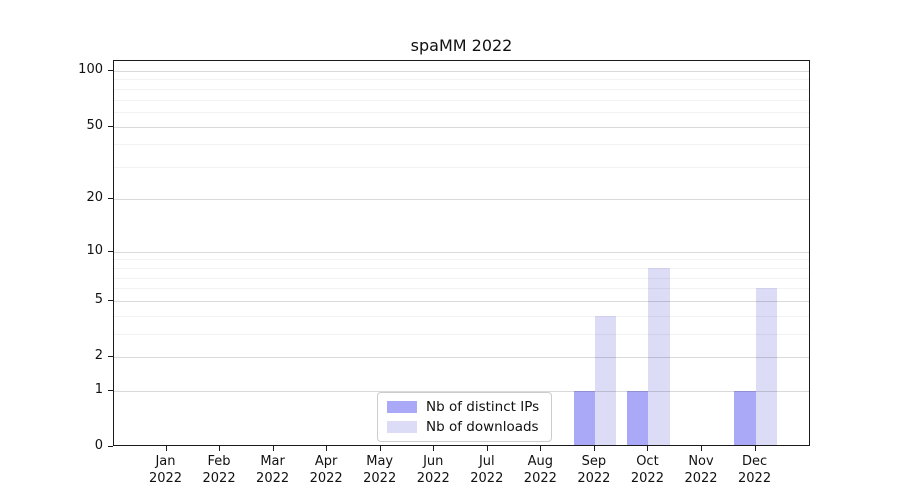 The height and width of the screenshot is (500, 900). Describe the element at coordinates (482, 427) in the screenshot. I see `legend-label: Nb of downloads` at that location.